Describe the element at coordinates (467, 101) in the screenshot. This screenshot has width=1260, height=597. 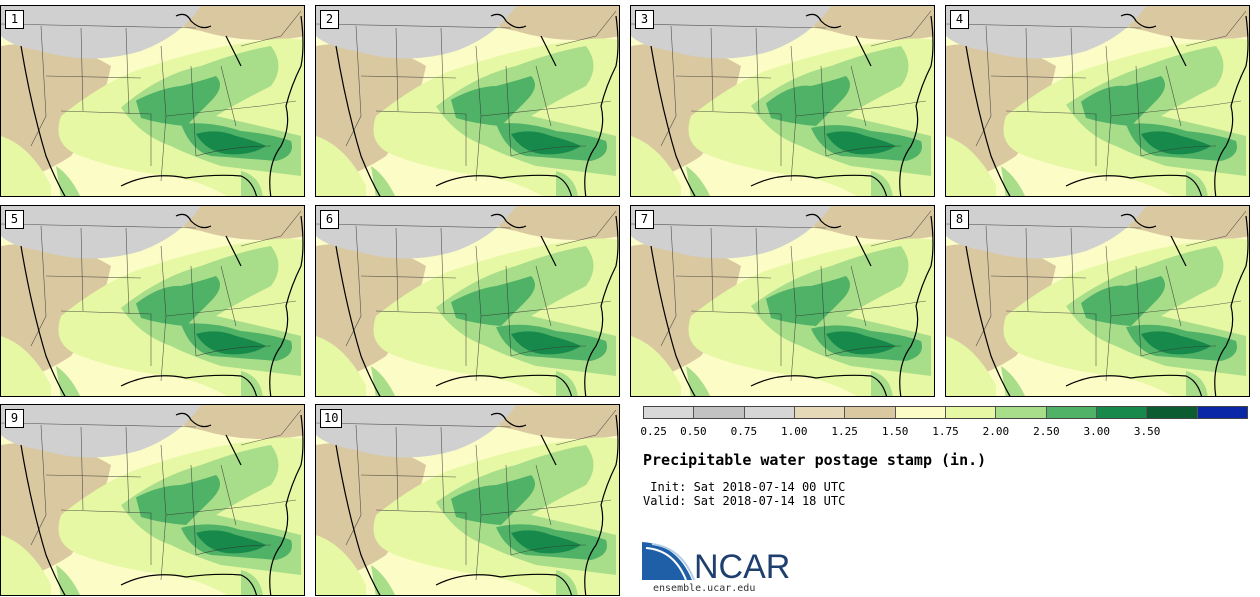
I see `map-panel: 2` at that location.